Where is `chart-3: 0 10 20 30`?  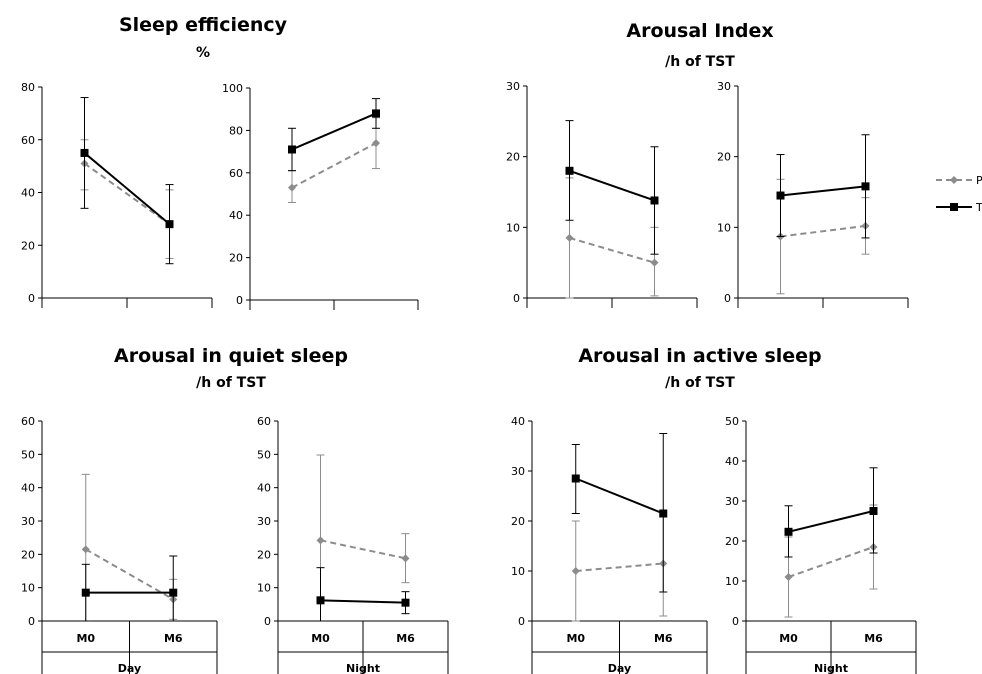 chart-3: 0 10 20 30 is located at coordinates (602, 194).